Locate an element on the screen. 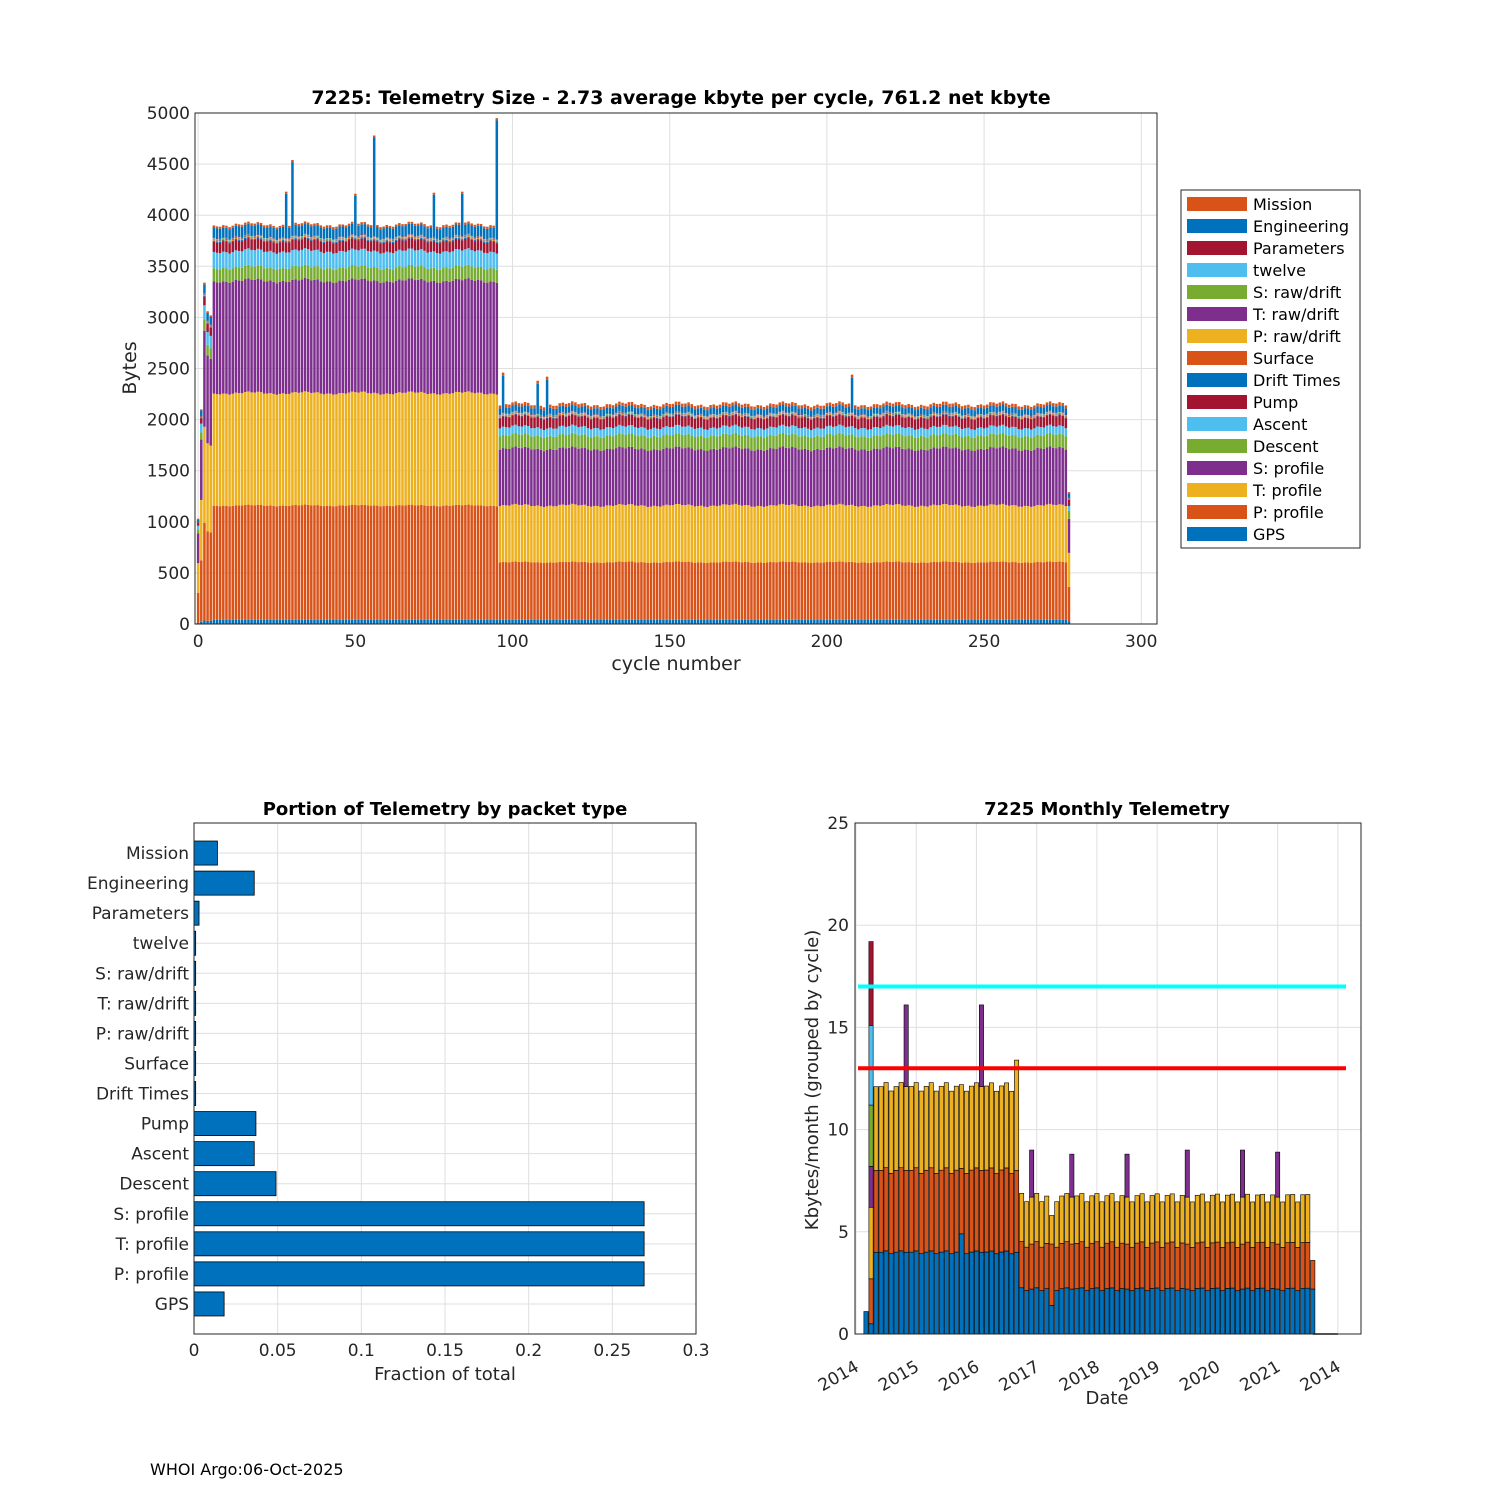  bl-bar is located at coordinates (419, 1274).